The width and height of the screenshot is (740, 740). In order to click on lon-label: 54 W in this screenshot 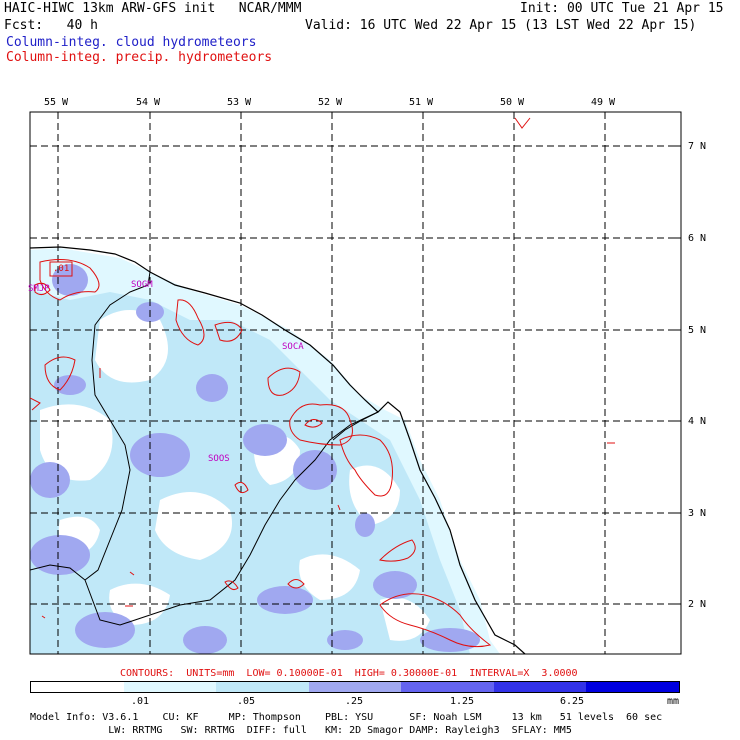, I will do `click(148, 102)`.